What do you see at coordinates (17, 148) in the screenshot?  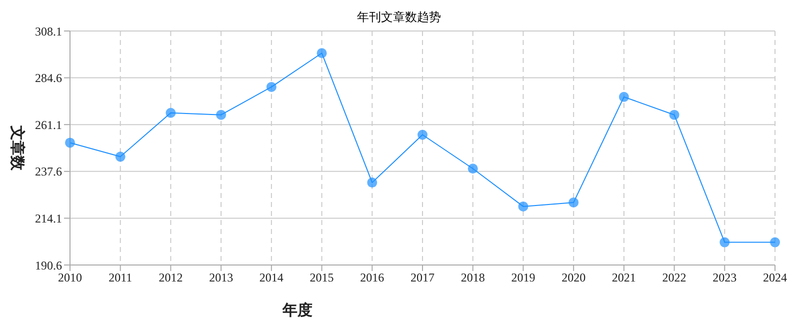 I see `y-axis-title: 文章数` at bounding box center [17, 148].